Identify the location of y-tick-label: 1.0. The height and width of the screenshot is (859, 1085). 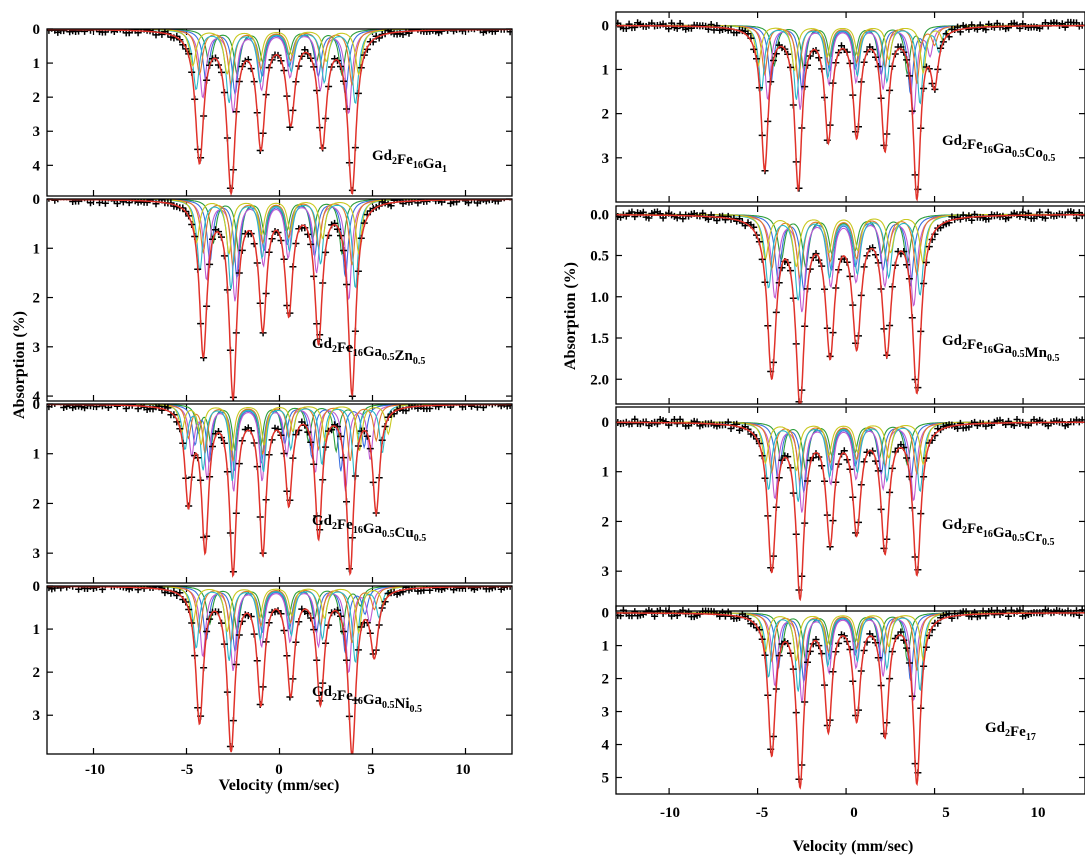
(599, 298).